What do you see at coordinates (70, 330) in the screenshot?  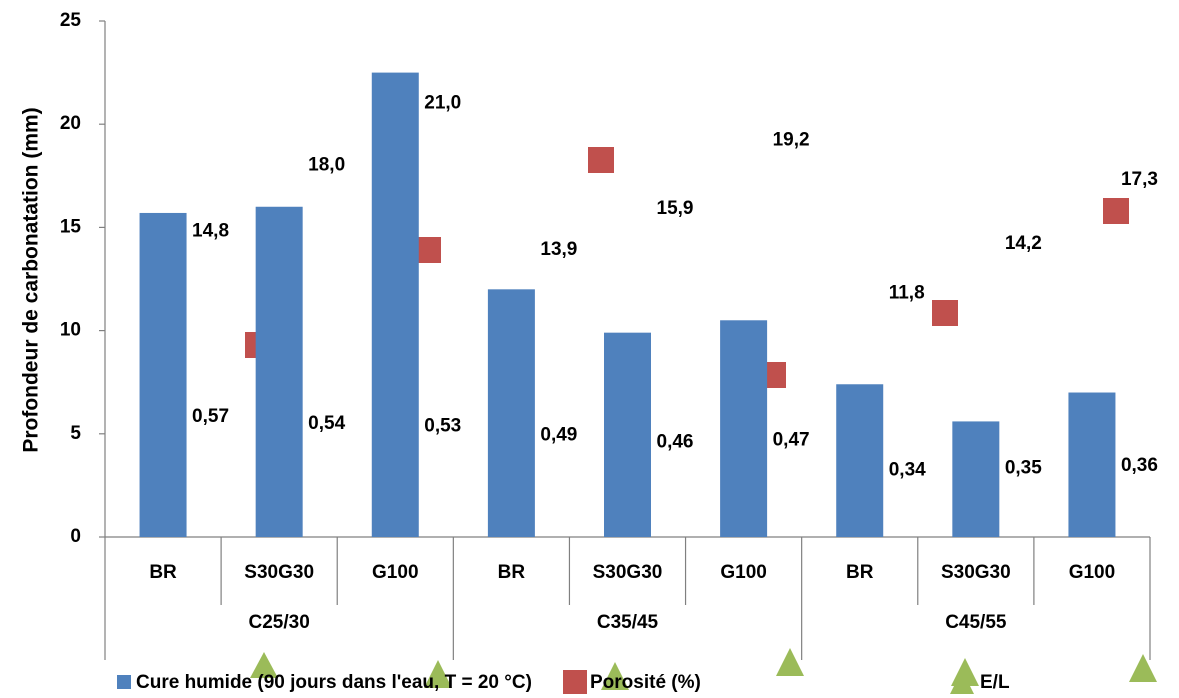 I see `y-tick-label: 10` at bounding box center [70, 330].